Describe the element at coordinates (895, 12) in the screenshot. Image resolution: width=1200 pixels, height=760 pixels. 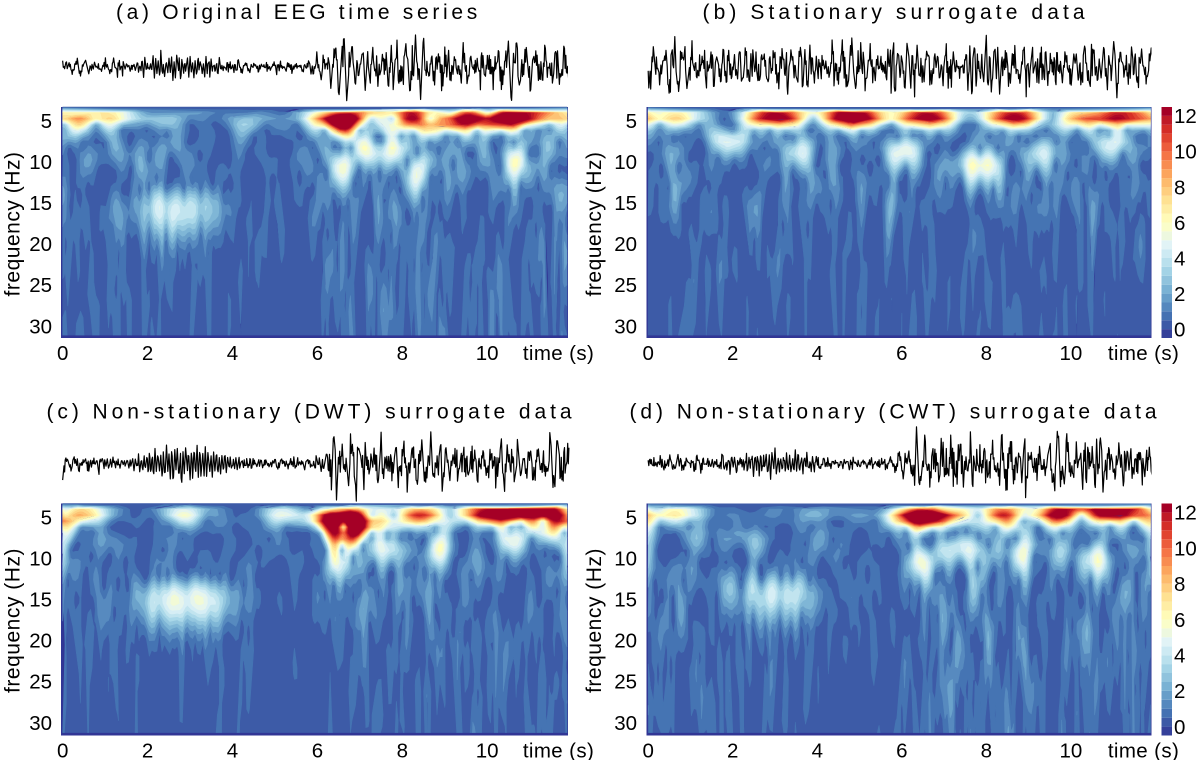
I see `svg-text: (b) Stationary surrogate data` at that location.